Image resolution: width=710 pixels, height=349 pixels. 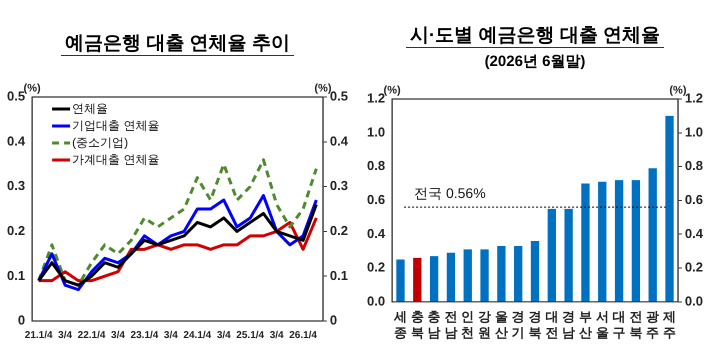 I want to click on chart-title: 예금은행 대출 연체율 추이, so click(x=177, y=44).